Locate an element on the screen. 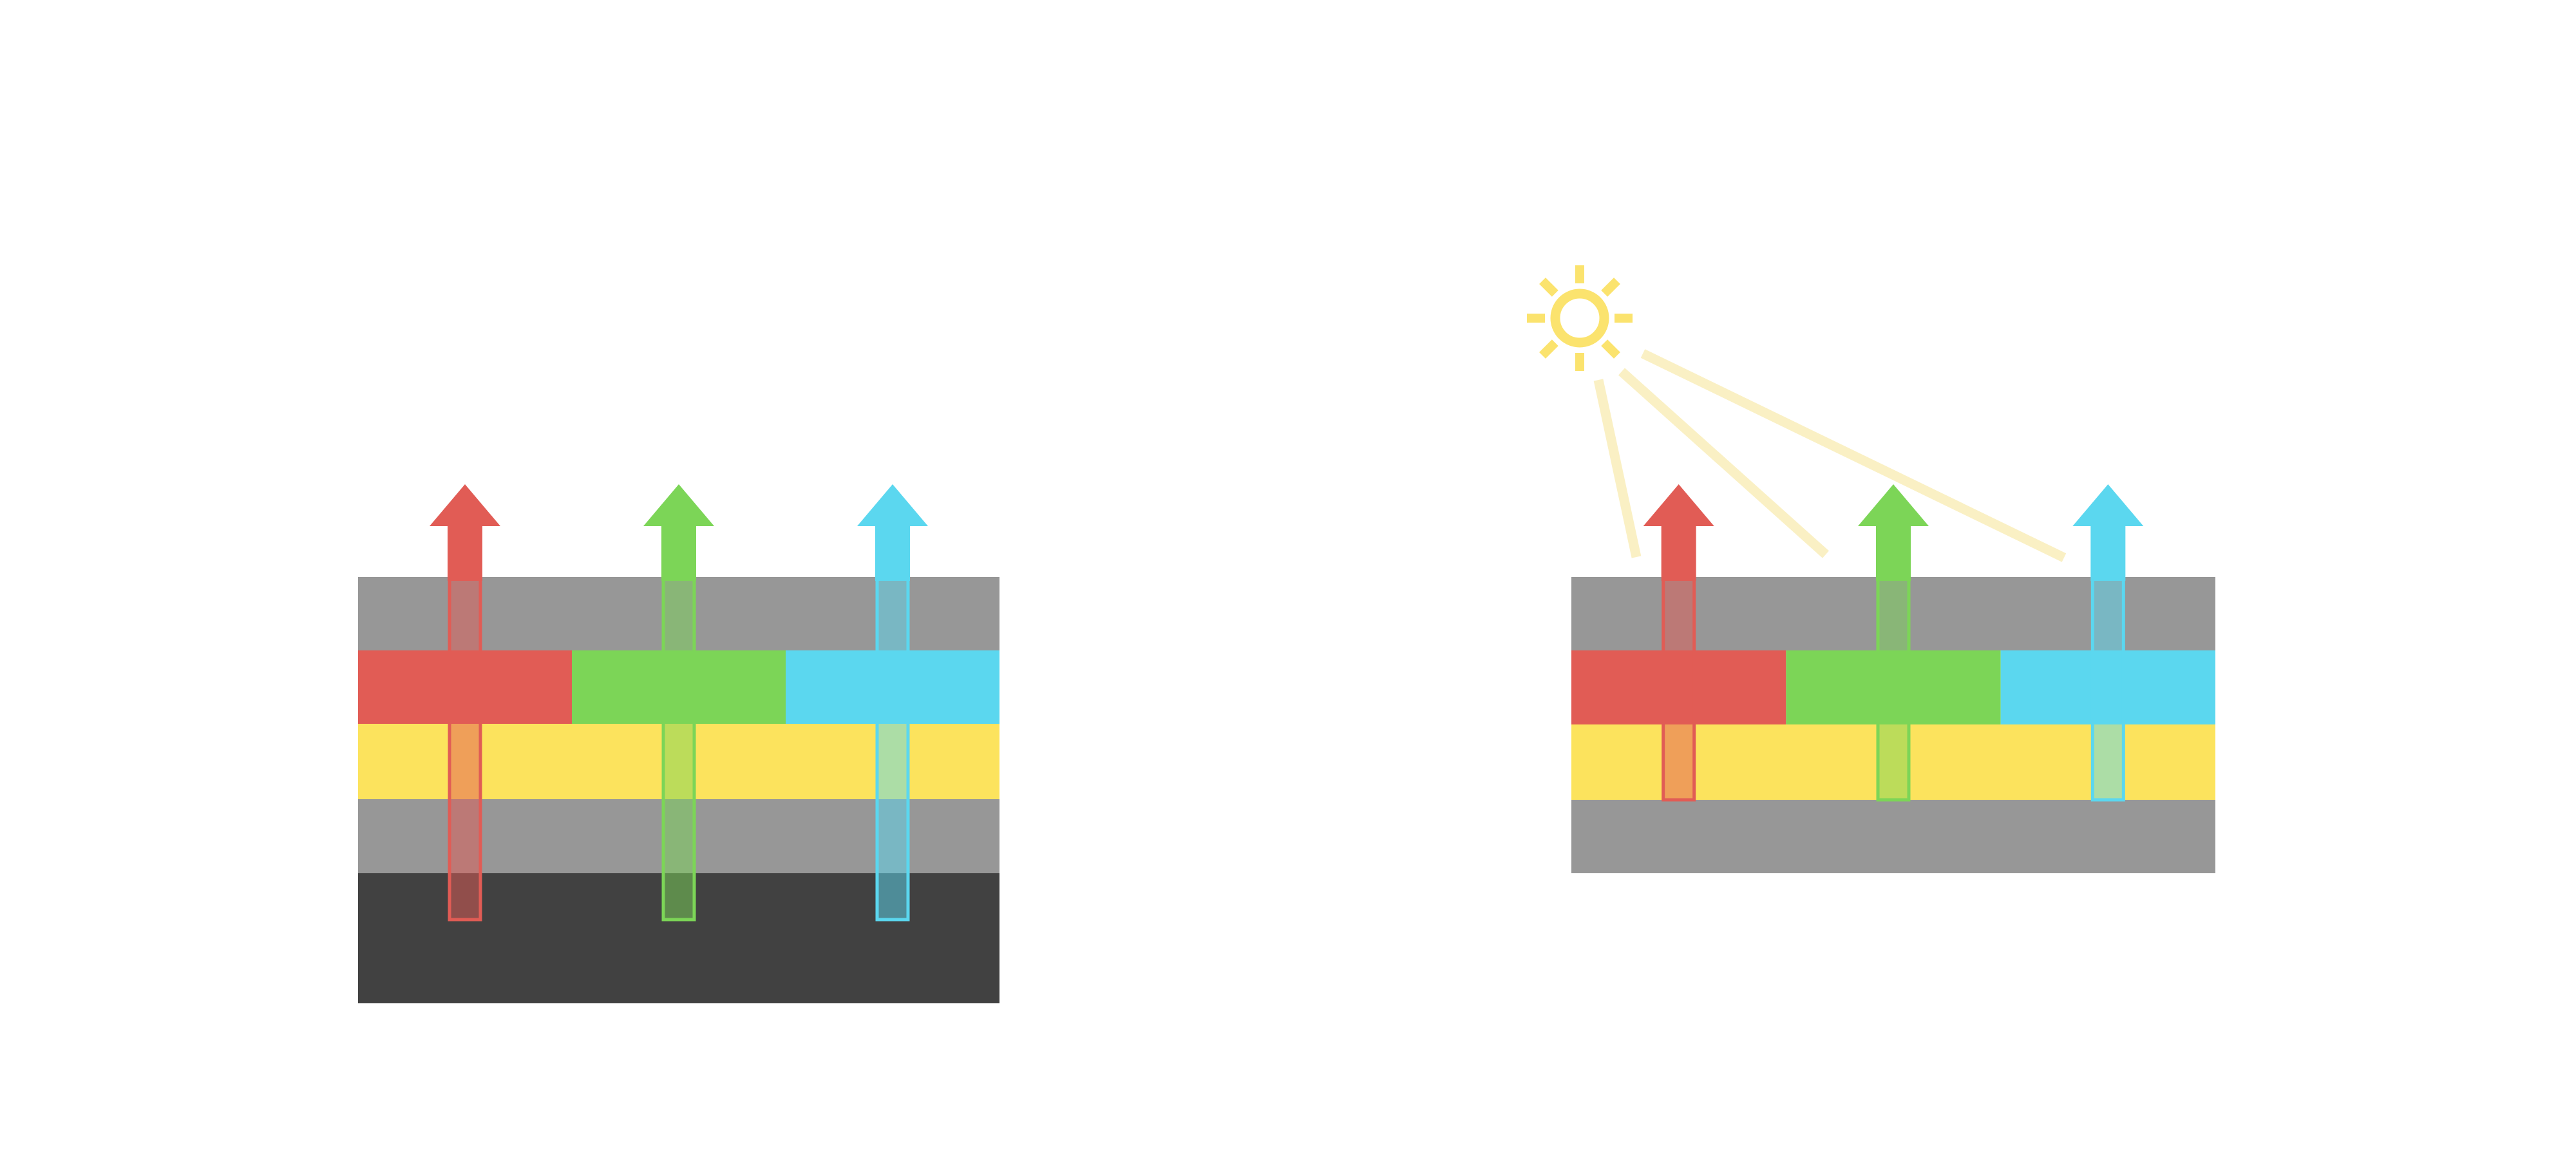 This screenshot has height=1154, width=2576. reflective-display-panel is located at coordinates (1871, 569).